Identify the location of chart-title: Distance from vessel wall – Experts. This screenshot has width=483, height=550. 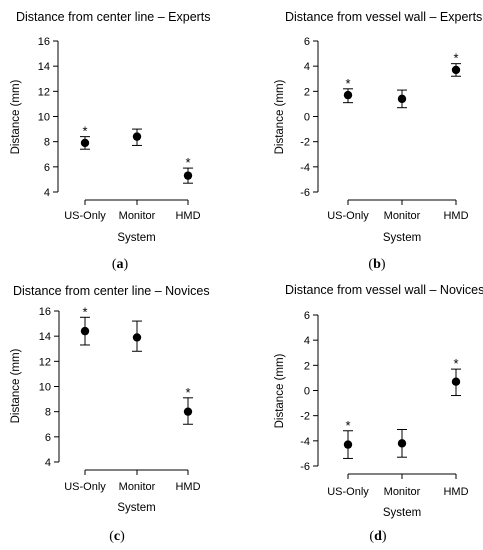
(383, 17).